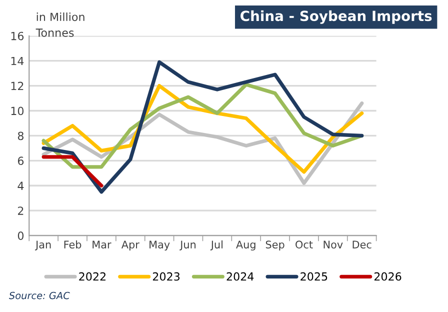 This screenshot has height=312, width=448. What do you see at coordinates (314, 276) in the screenshot?
I see `legend-label: 2025` at bounding box center [314, 276].